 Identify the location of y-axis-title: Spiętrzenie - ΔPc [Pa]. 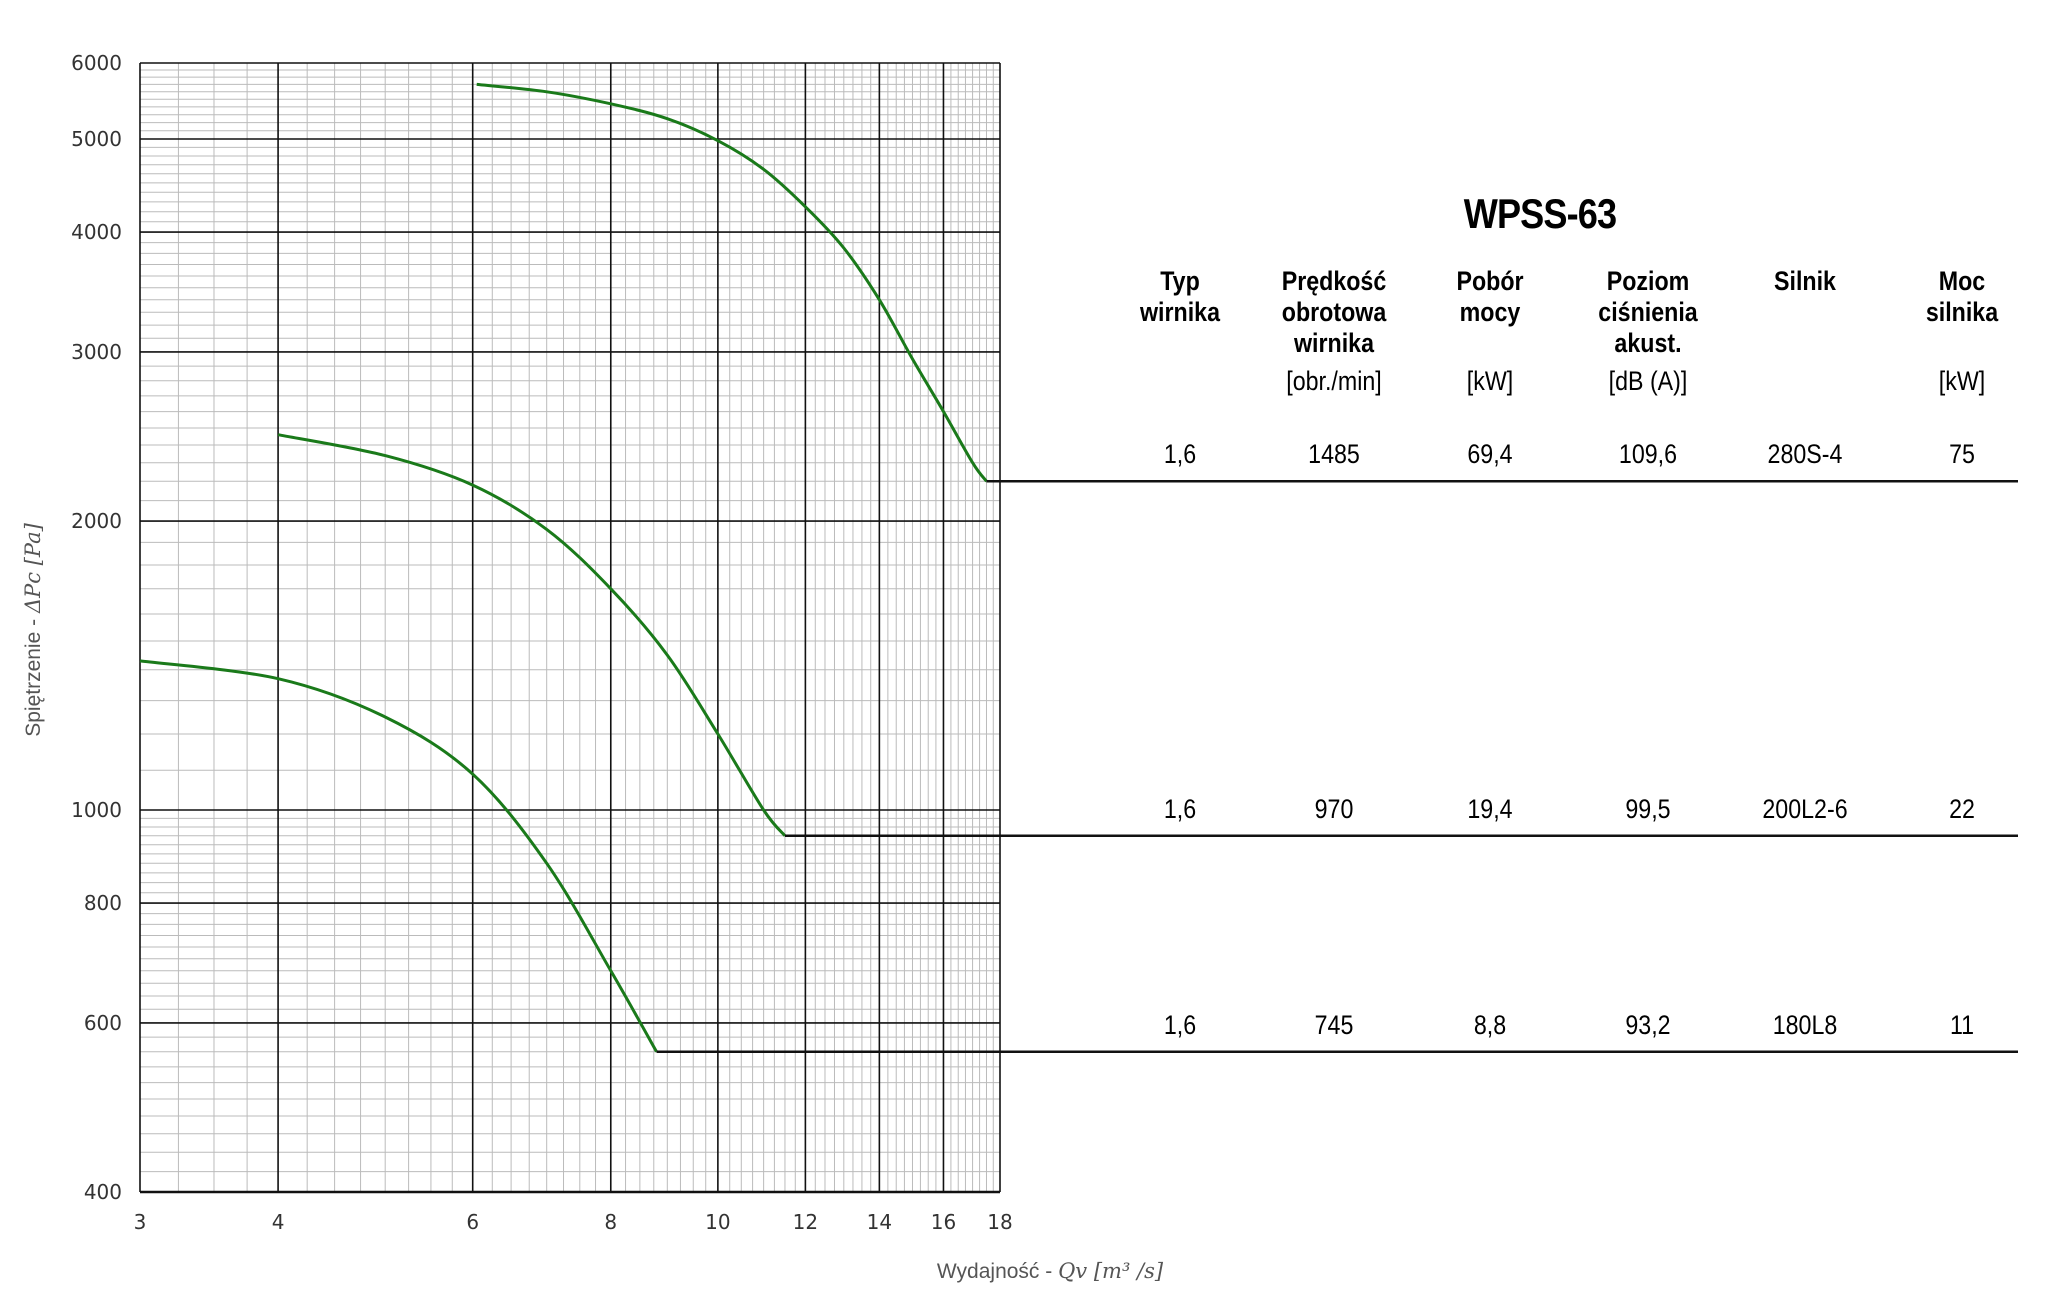
(33, 629).